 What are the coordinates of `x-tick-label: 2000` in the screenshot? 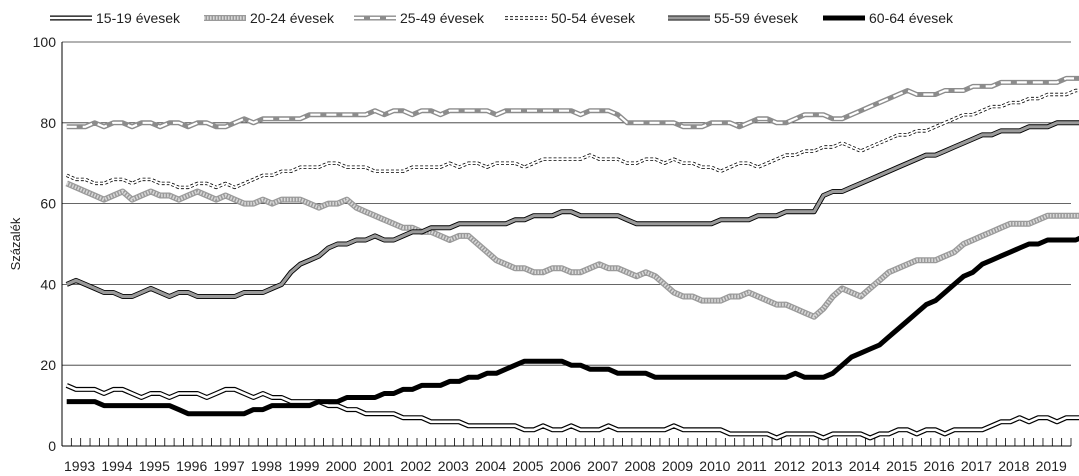 It's located at (341, 466).